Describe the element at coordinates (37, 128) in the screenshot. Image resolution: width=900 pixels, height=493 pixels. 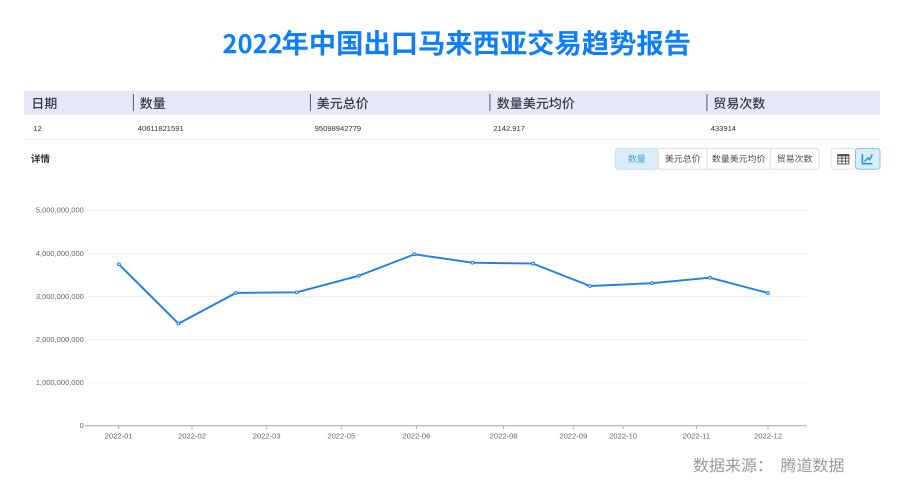
I see `svg-text: 12` at that location.